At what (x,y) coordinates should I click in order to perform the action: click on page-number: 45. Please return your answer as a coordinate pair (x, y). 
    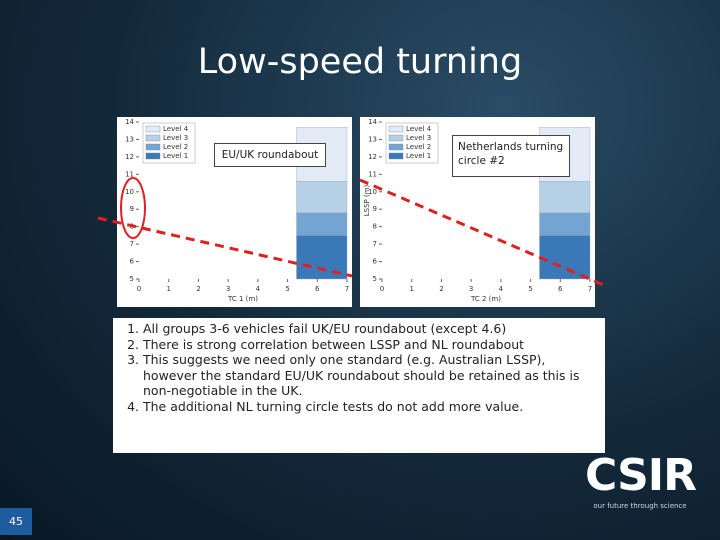
    Looking at the image, I should click on (16, 521).